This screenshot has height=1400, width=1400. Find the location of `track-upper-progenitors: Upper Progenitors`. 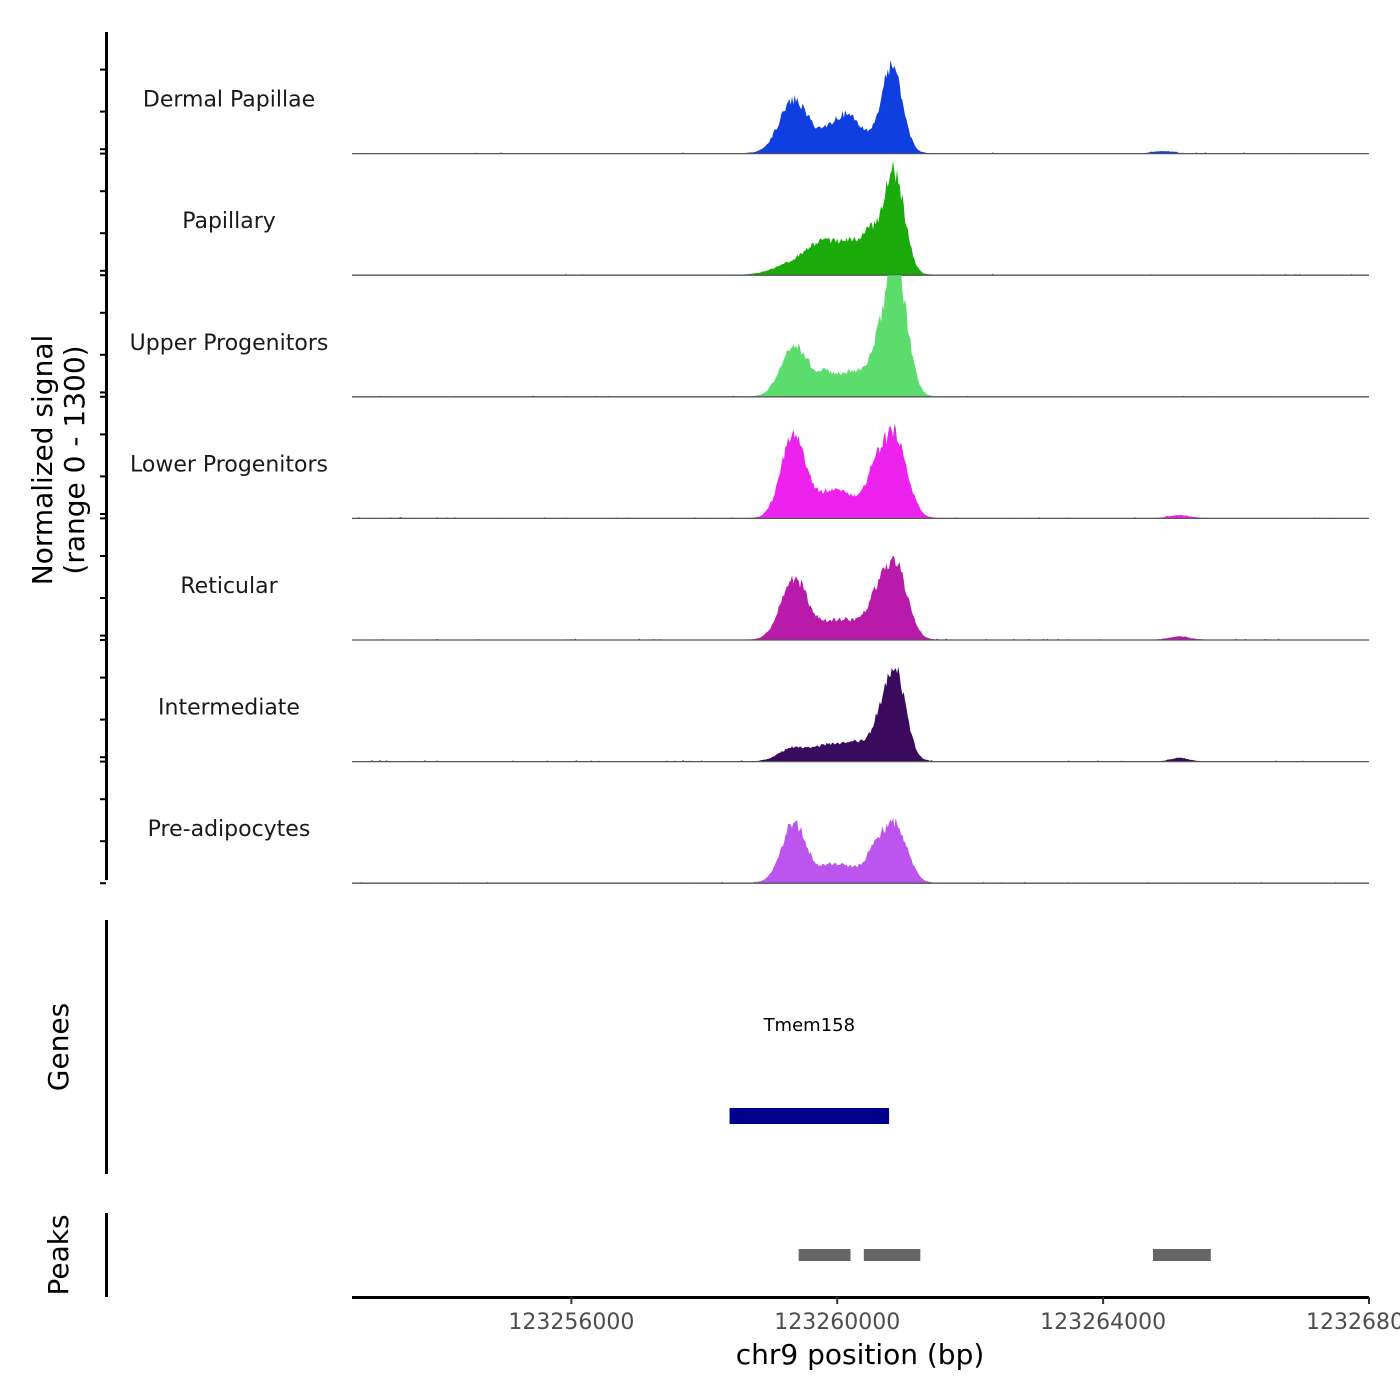

track-upper-progenitors: Upper Progenitors is located at coordinates (749, 336).